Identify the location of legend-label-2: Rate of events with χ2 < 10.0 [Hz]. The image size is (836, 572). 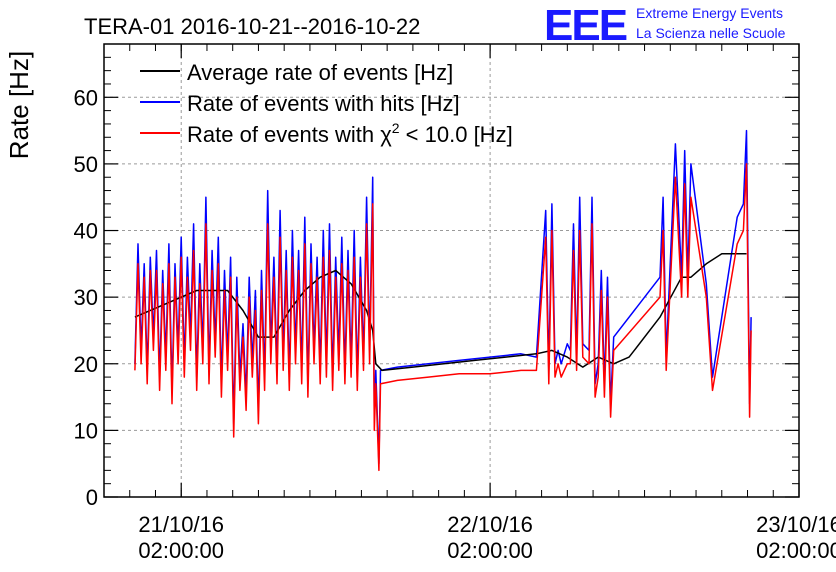
(350, 133).